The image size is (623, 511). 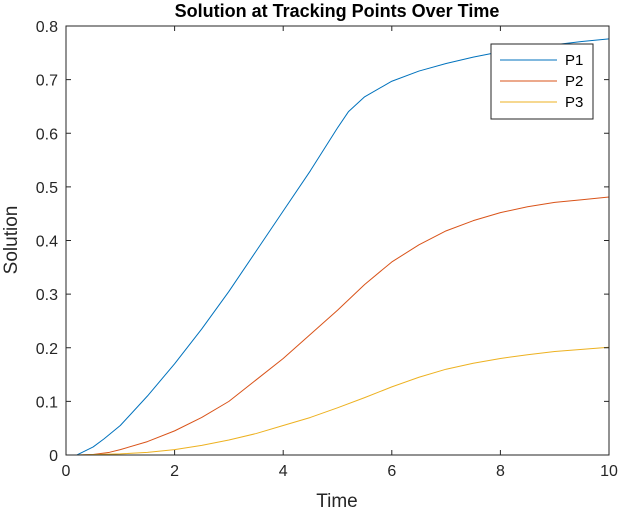 I want to click on legend-label-p1: P1, so click(x=574, y=60).